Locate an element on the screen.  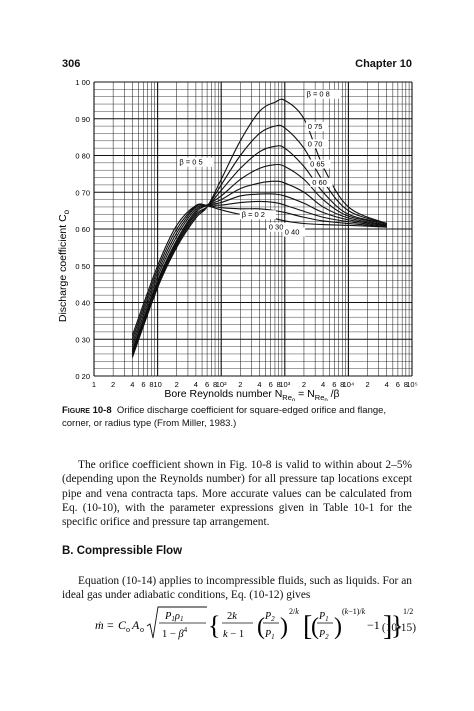
equation-number: (10-15) is located at coordinates (398, 628).